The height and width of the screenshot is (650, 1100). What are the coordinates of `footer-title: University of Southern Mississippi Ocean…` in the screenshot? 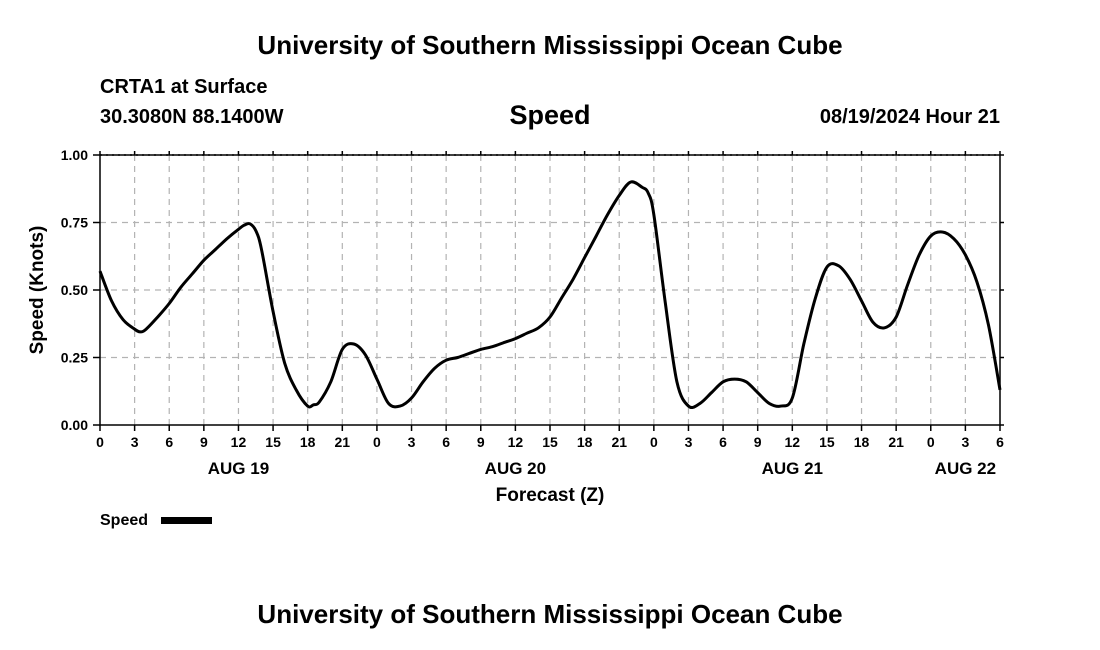 It's located at (550, 614).